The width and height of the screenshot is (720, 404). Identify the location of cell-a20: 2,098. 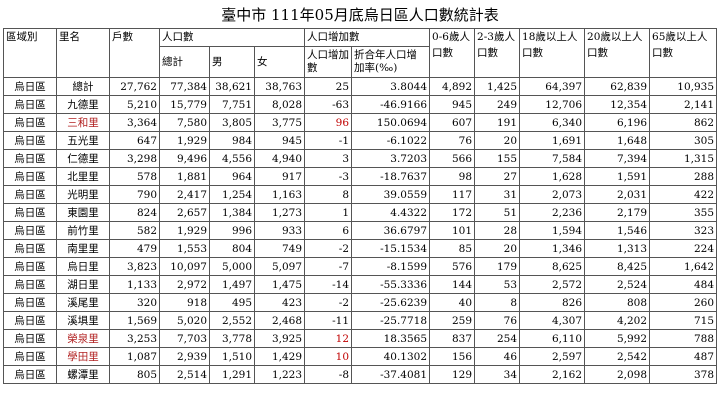
(617, 374).